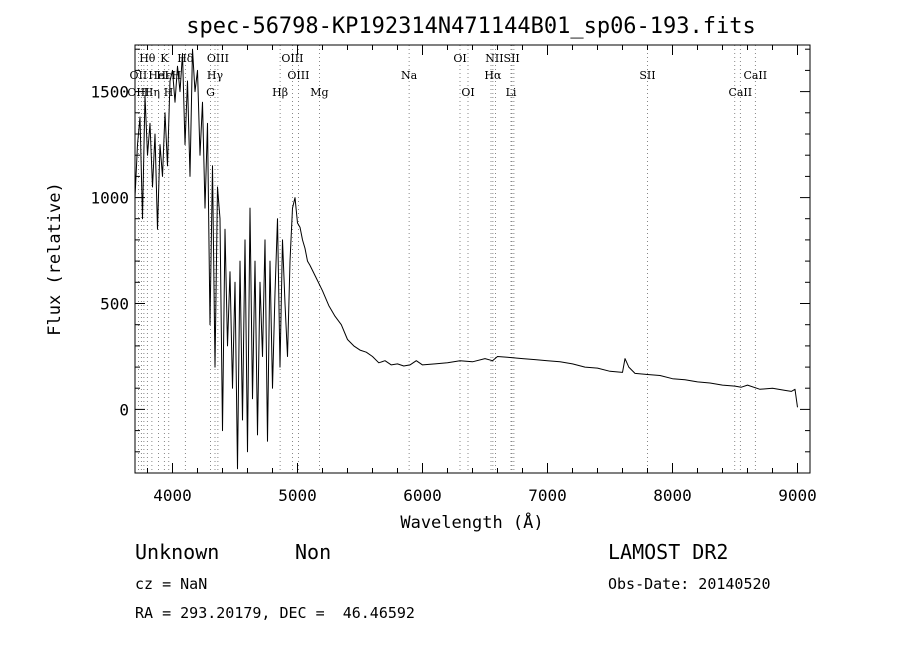 The height and width of the screenshot is (650, 900). Describe the element at coordinates (471, 522) in the screenshot. I see `x-axis-label: Wavelength (Å)` at that location.